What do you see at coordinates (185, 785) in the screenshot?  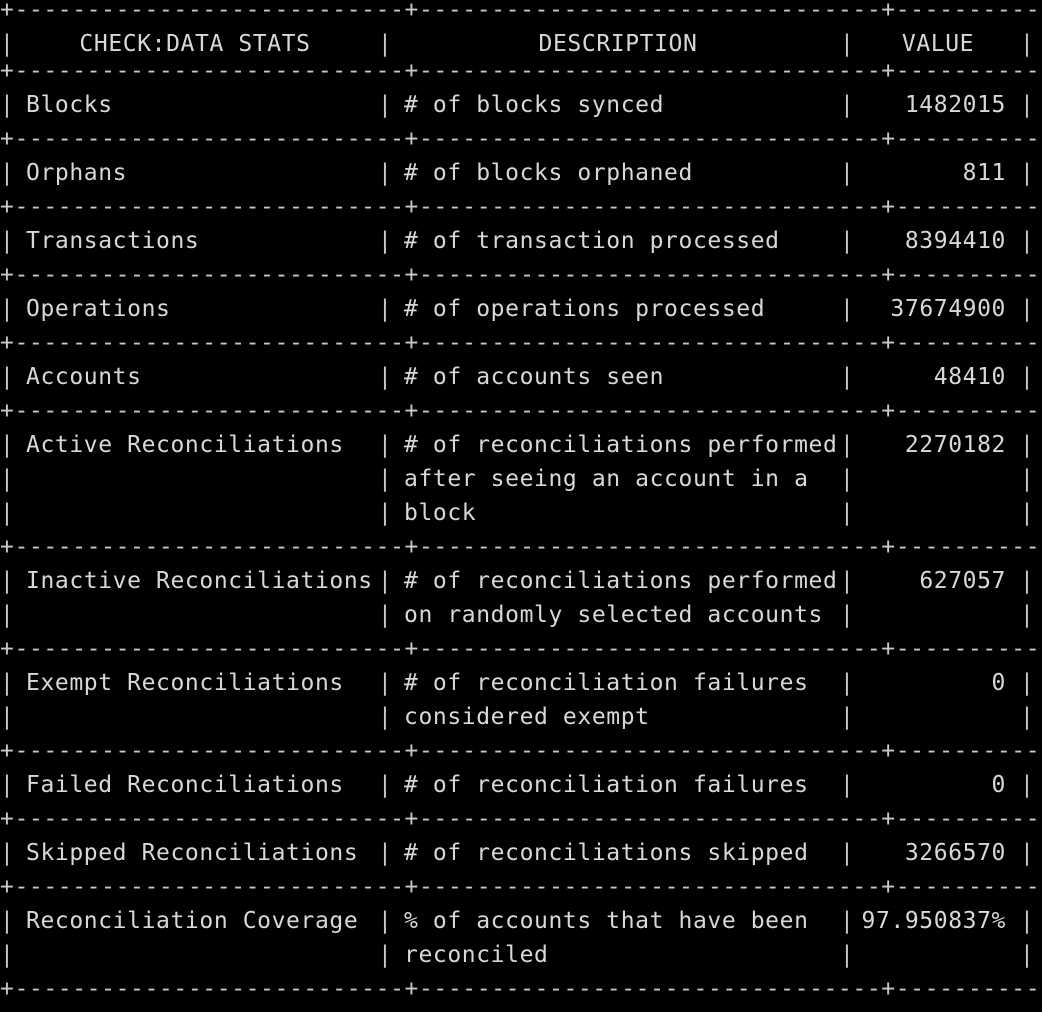 I see `stat-name: Failed Reconciliations` at bounding box center [185, 785].